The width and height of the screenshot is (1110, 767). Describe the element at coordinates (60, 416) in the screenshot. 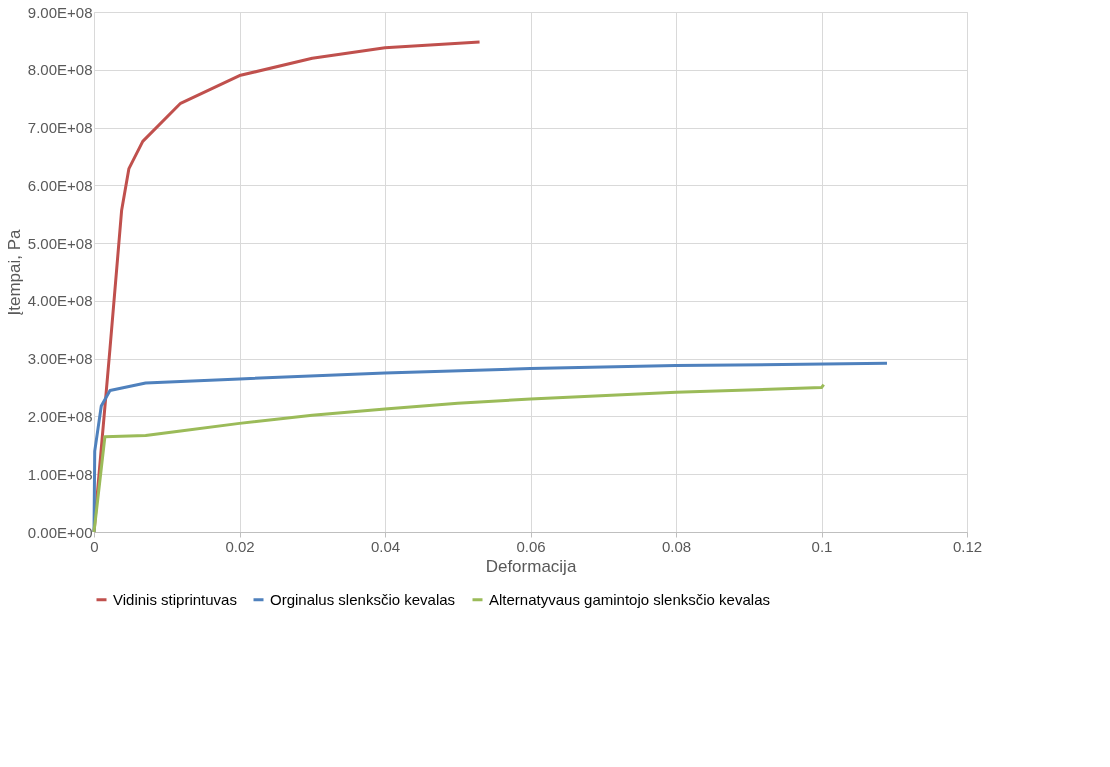

I see `y-tick-label: 2.00E+08` at that location.